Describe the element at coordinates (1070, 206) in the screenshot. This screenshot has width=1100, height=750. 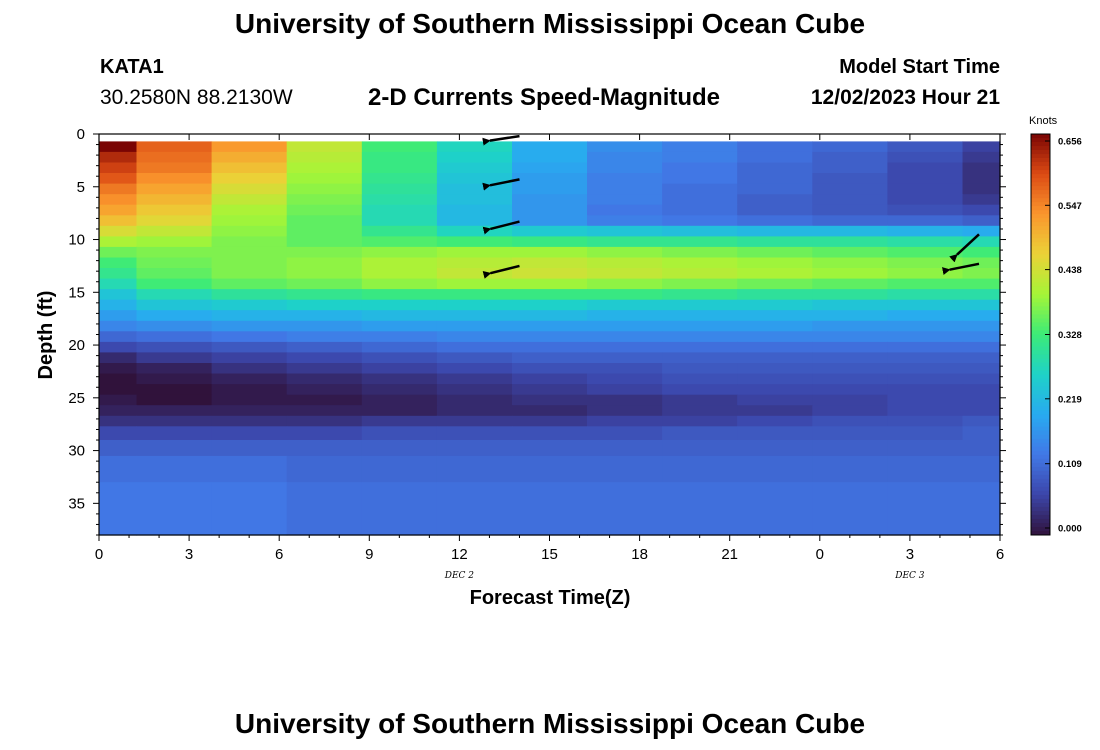
I see `colorbar-tick-label: 0.547` at that location.